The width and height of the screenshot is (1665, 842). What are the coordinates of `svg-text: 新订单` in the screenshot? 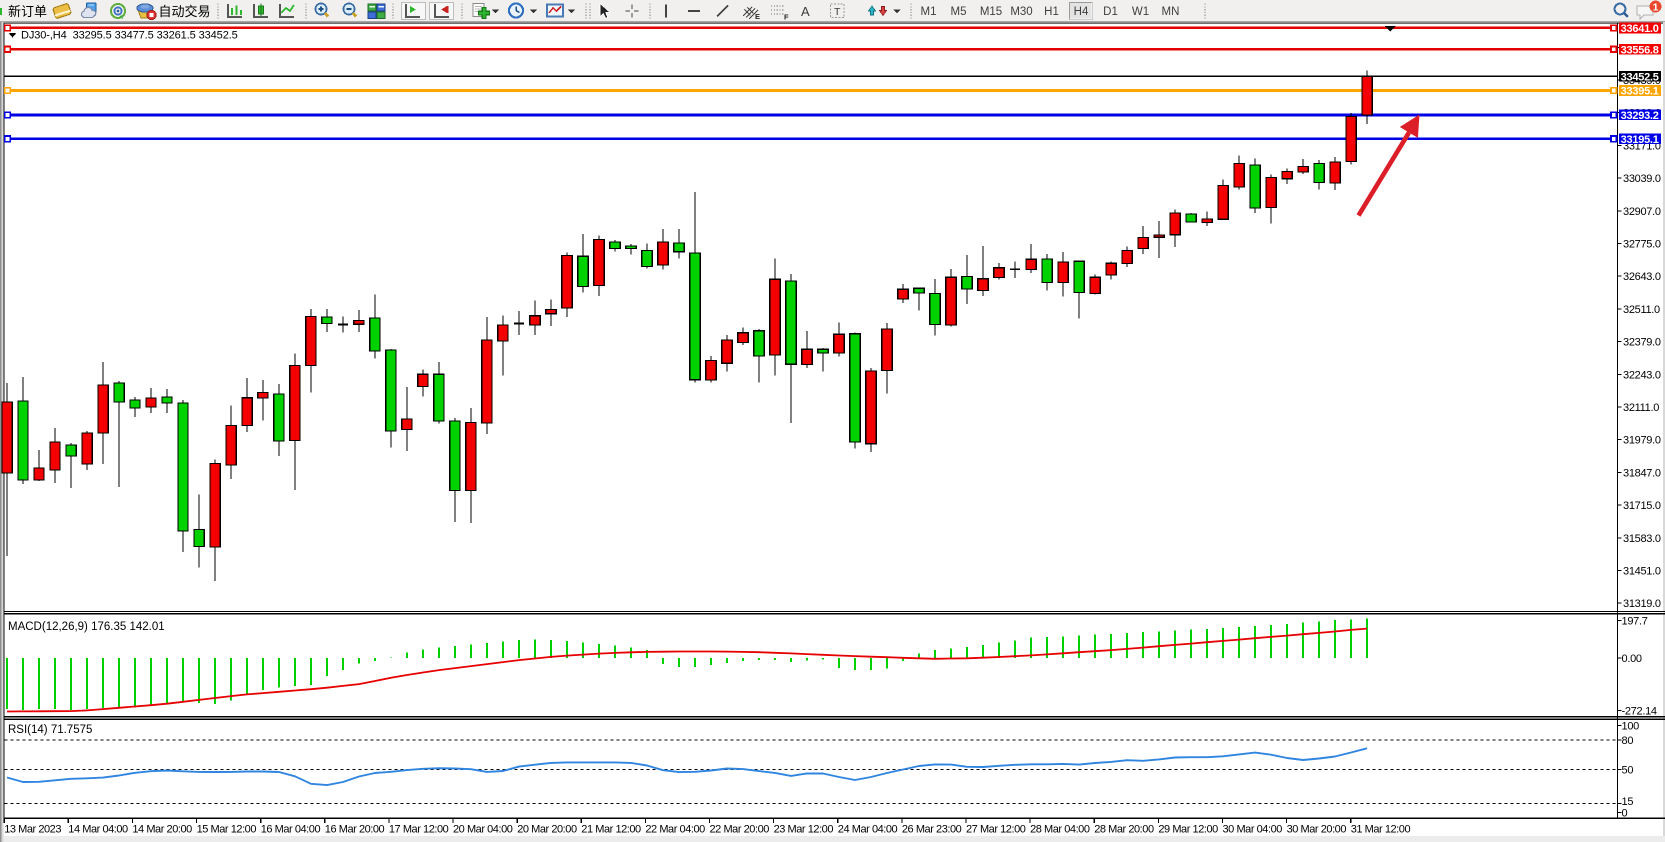 It's located at (27, 11).